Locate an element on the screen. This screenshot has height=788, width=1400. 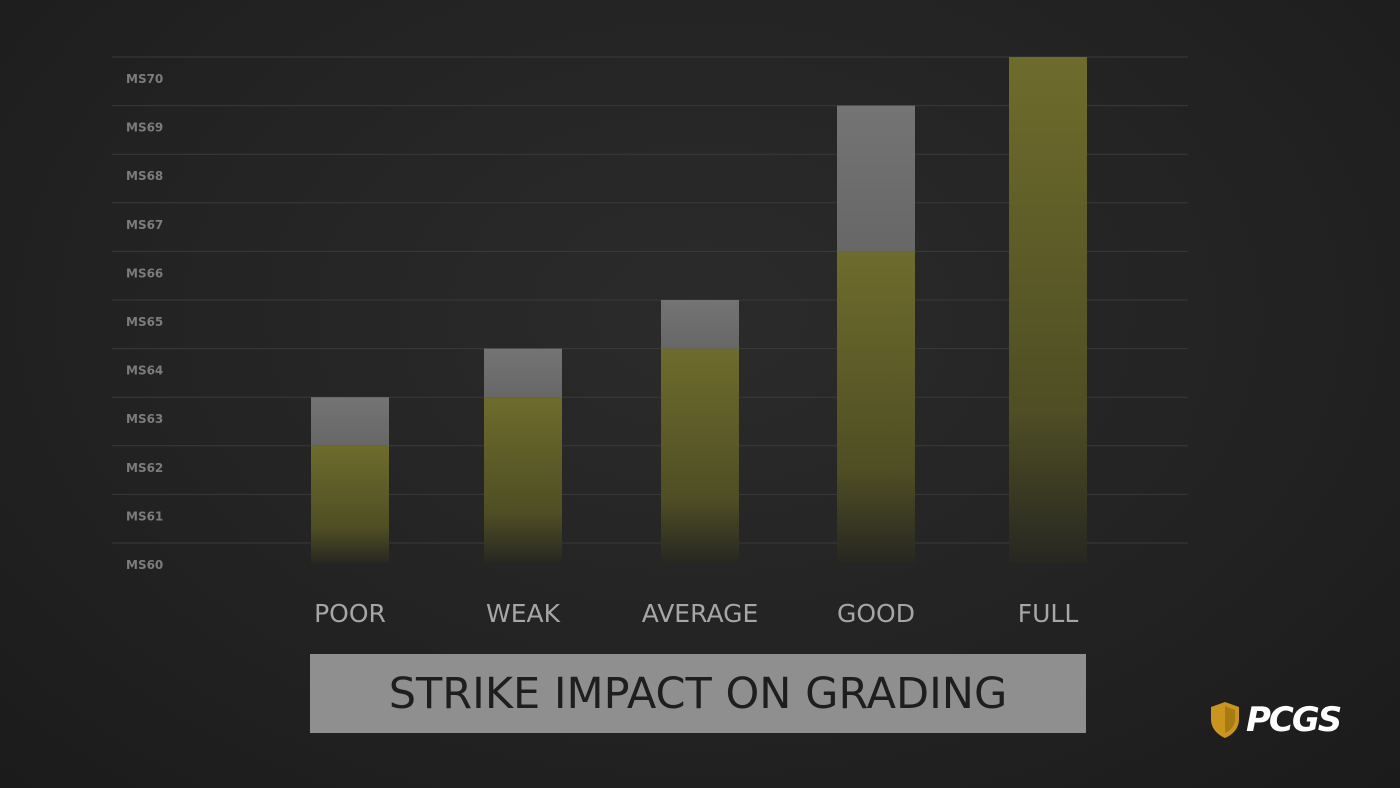
y-tick-label: MS63 is located at coordinates (144, 419).